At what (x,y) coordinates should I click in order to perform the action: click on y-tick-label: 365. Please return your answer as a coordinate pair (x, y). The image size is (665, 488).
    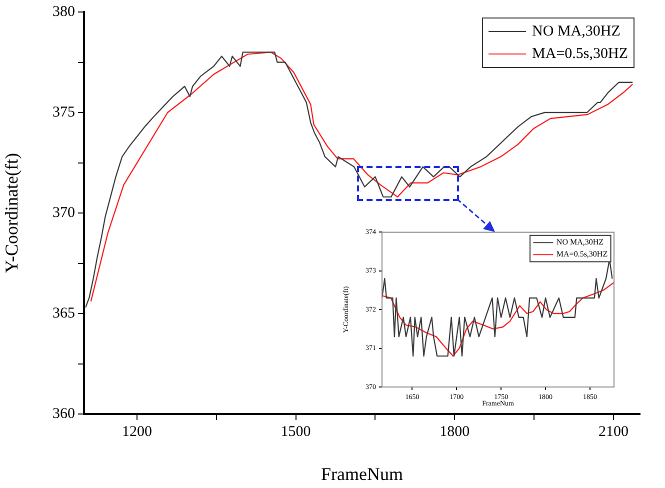
    Looking at the image, I should click on (63, 313).